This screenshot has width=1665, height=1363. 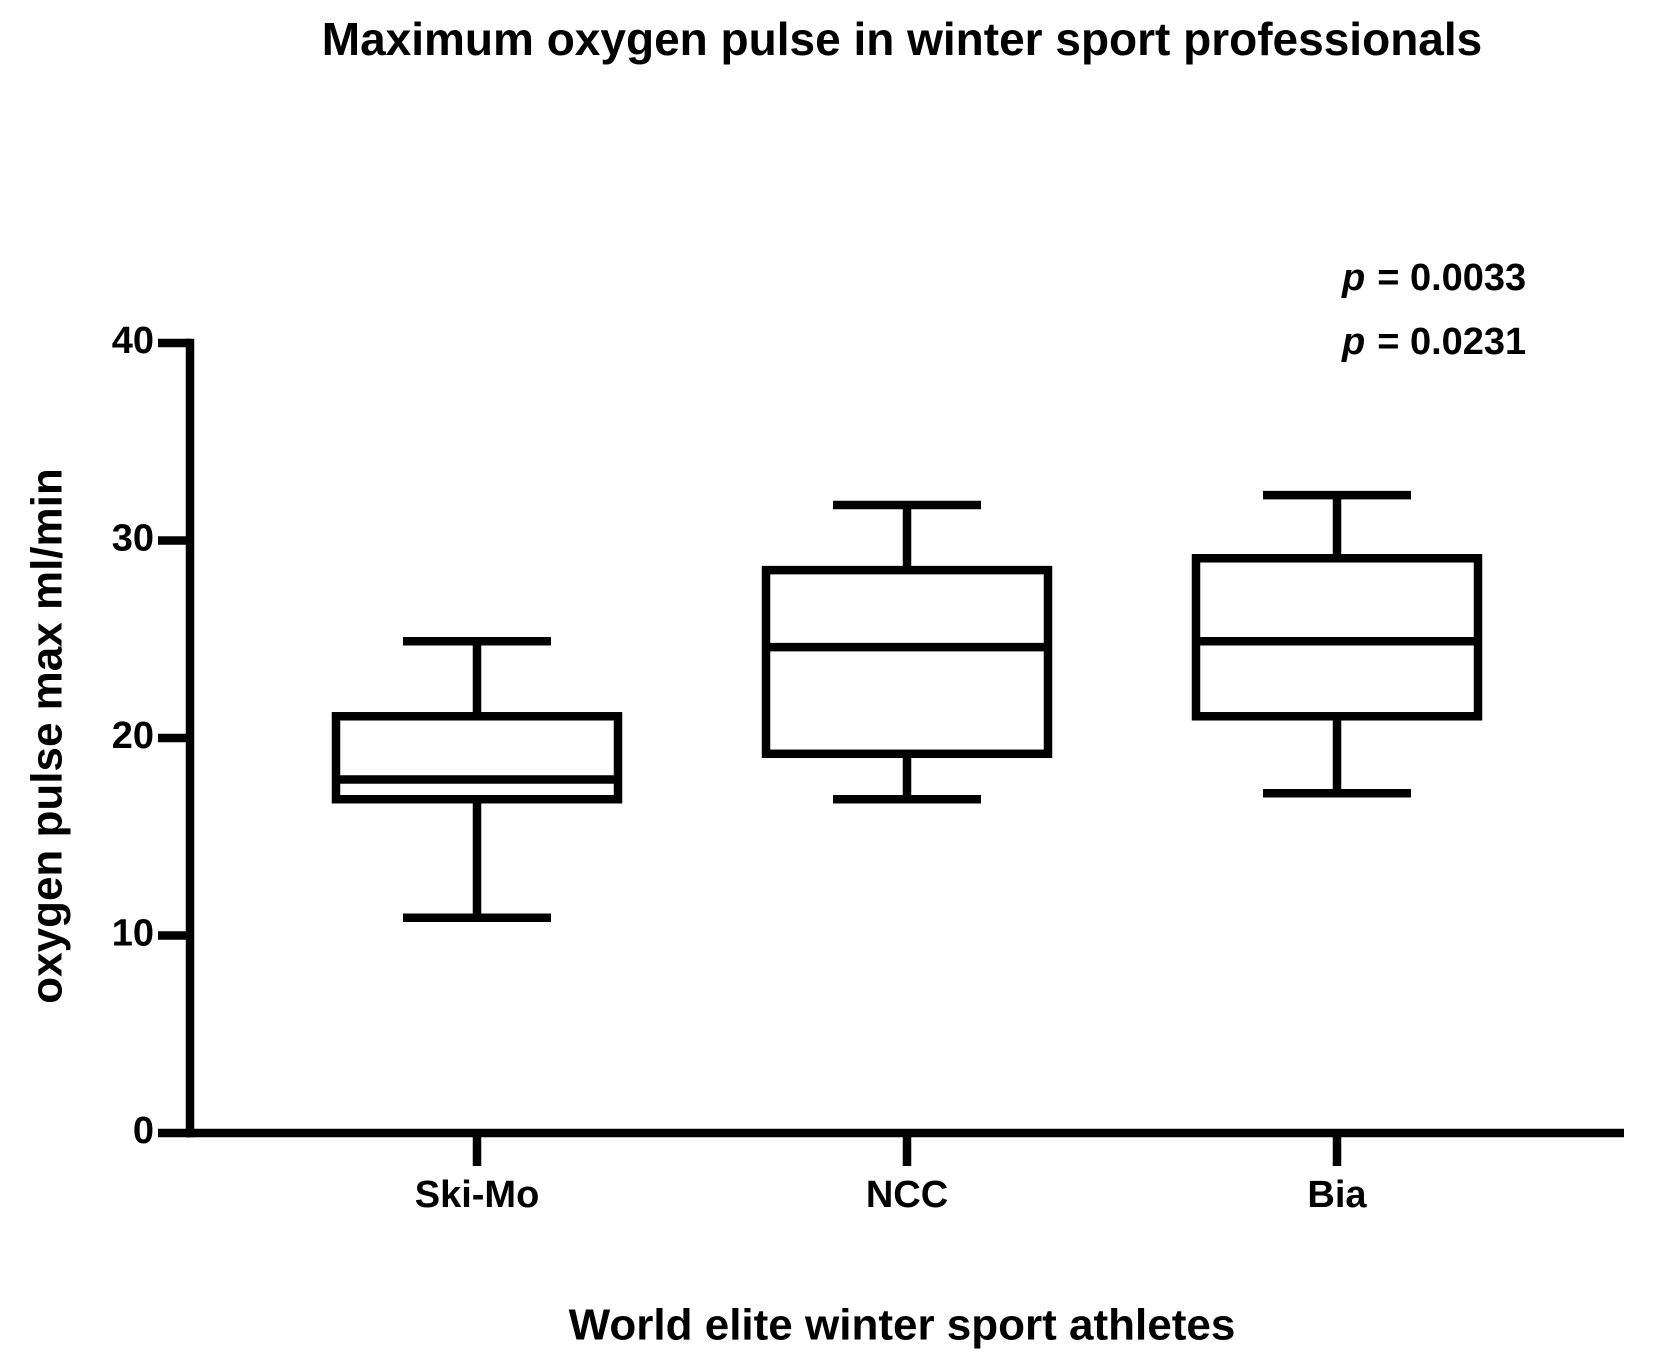 What do you see at coordinates (143, 1131) in the screenshot?
I see `y-tick-label: 0` at bounding box center [143, 1131].